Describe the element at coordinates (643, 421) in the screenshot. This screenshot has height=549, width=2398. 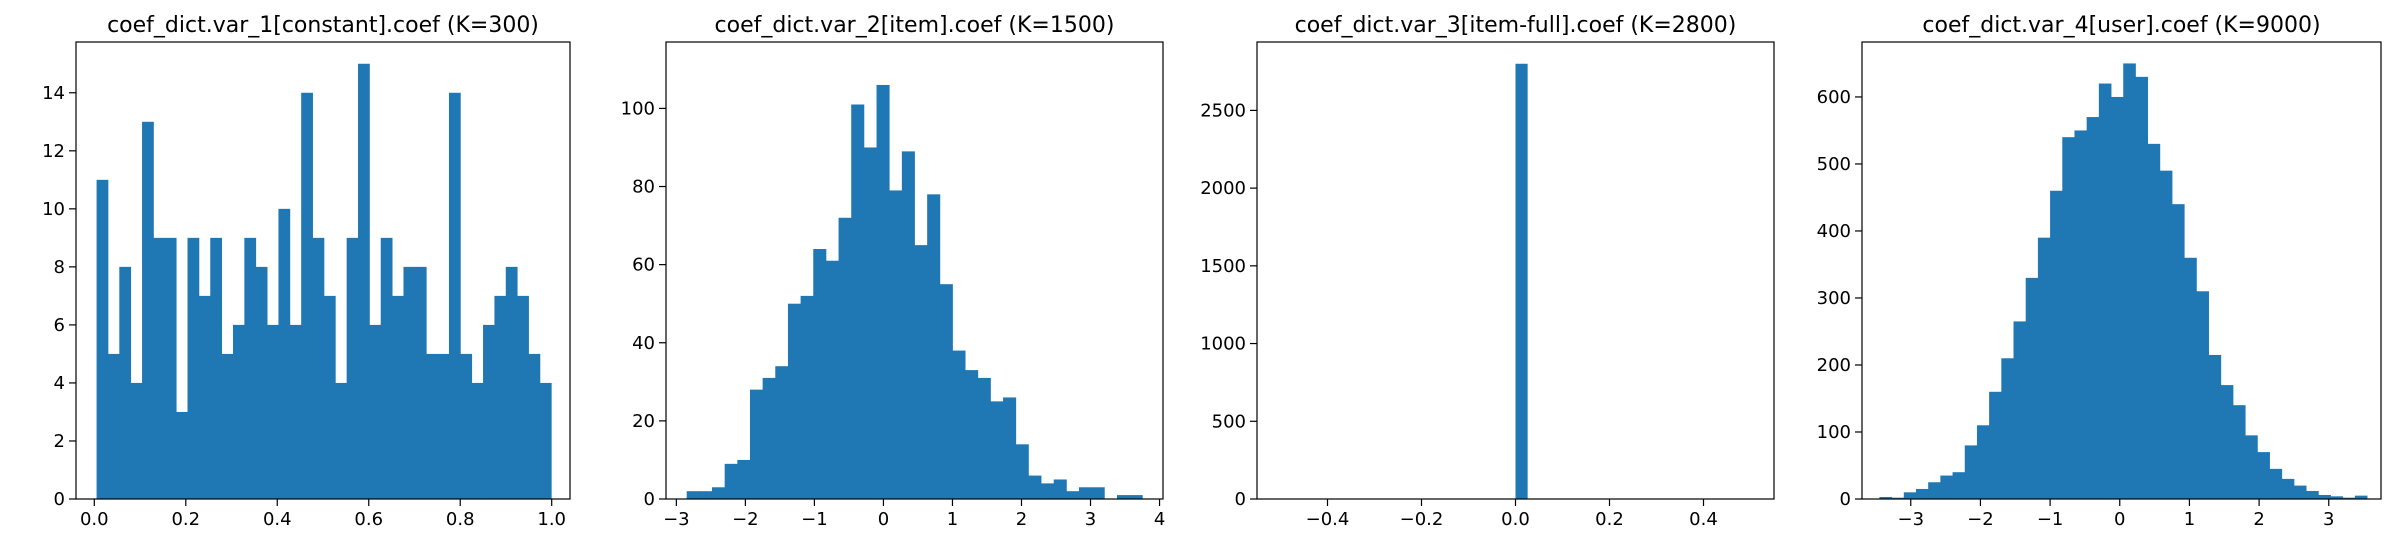
I see `y-tick-label: 20` at that location.